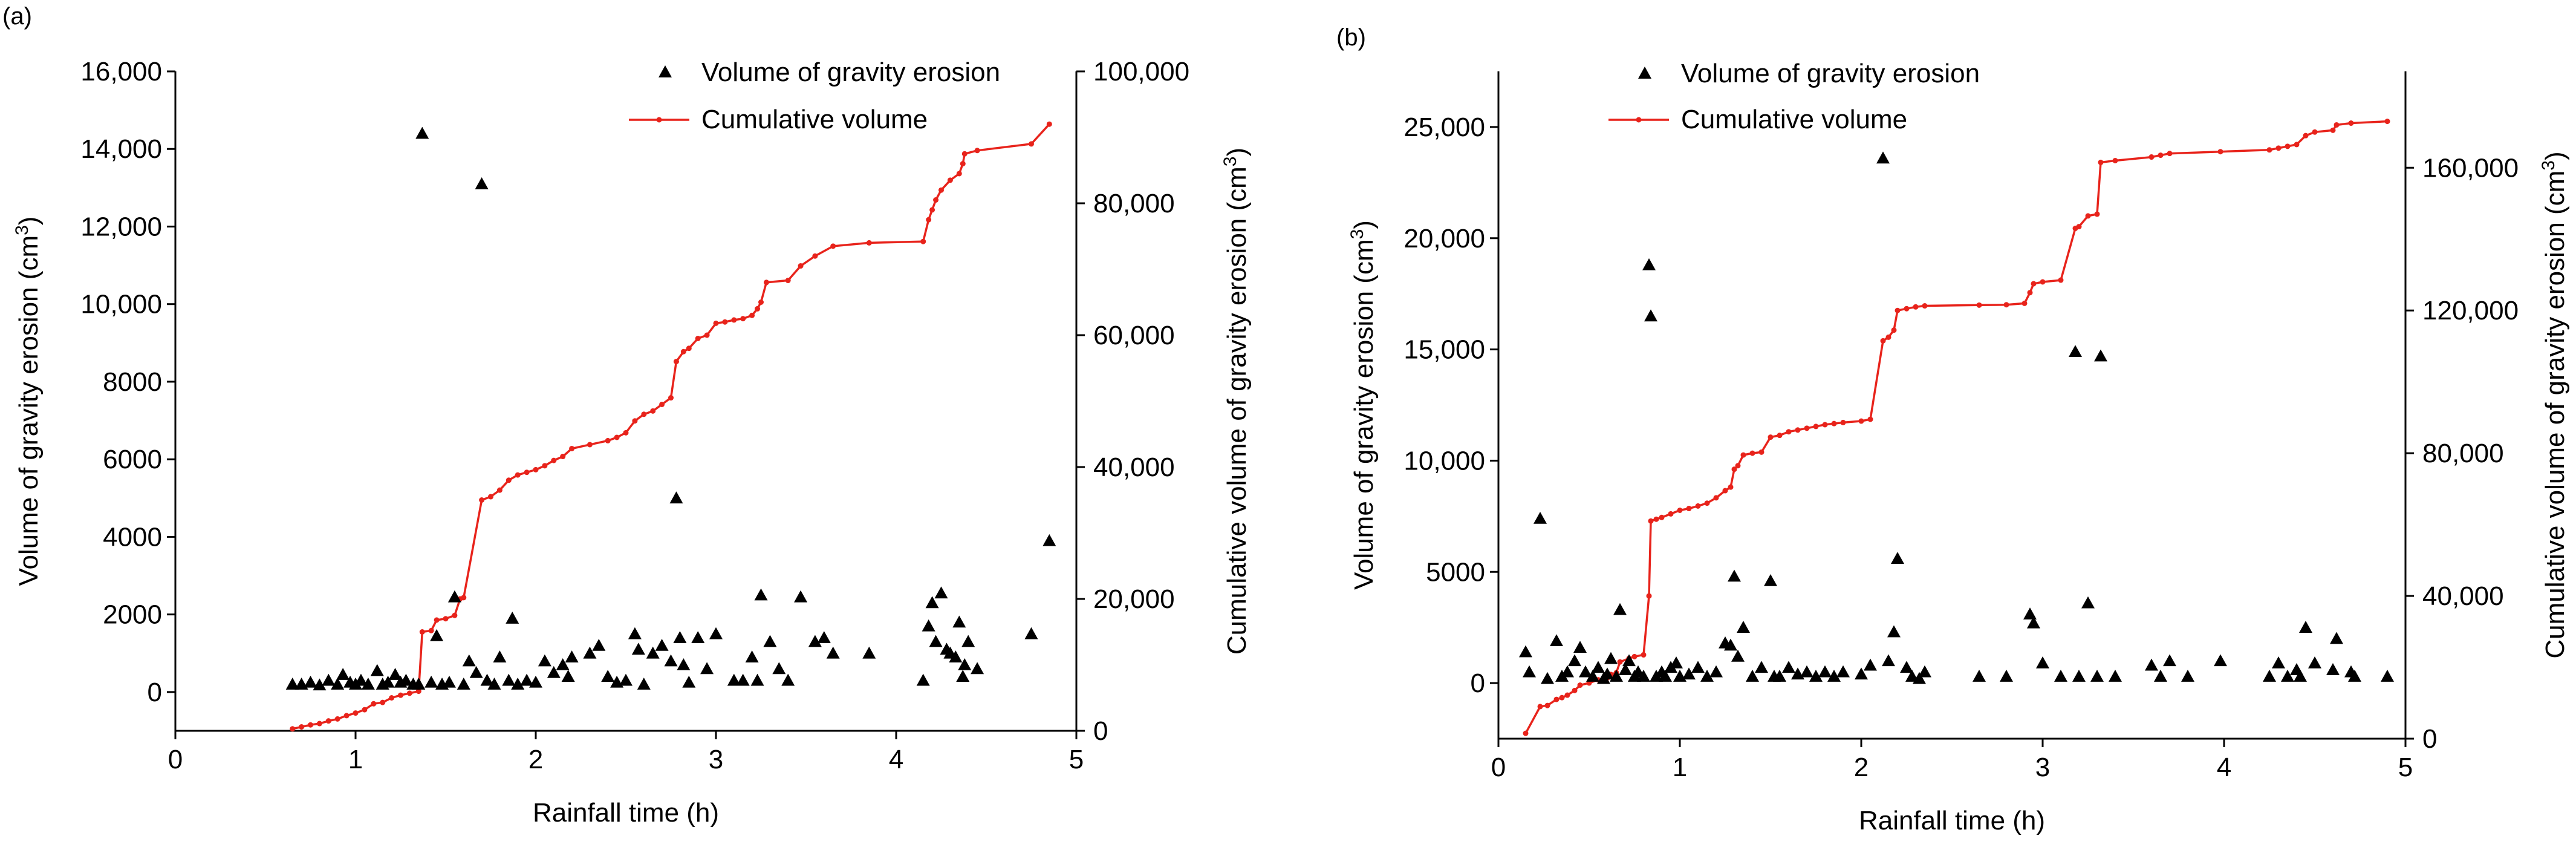 The image size is (2576, 850). What do you see at coordinates (1364, 224) in the screenshot?
I see `y-left-axis-title-close: )` at bounding box center [1364, 224].